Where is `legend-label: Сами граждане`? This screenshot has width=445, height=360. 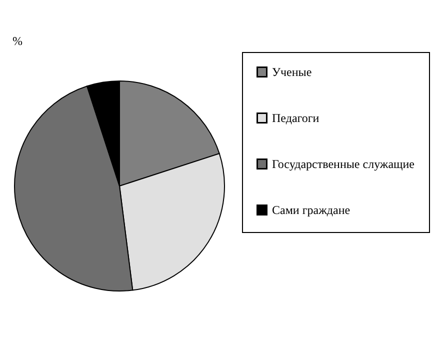
legend-label: Сами граждане is located at coordinates (311, 210).